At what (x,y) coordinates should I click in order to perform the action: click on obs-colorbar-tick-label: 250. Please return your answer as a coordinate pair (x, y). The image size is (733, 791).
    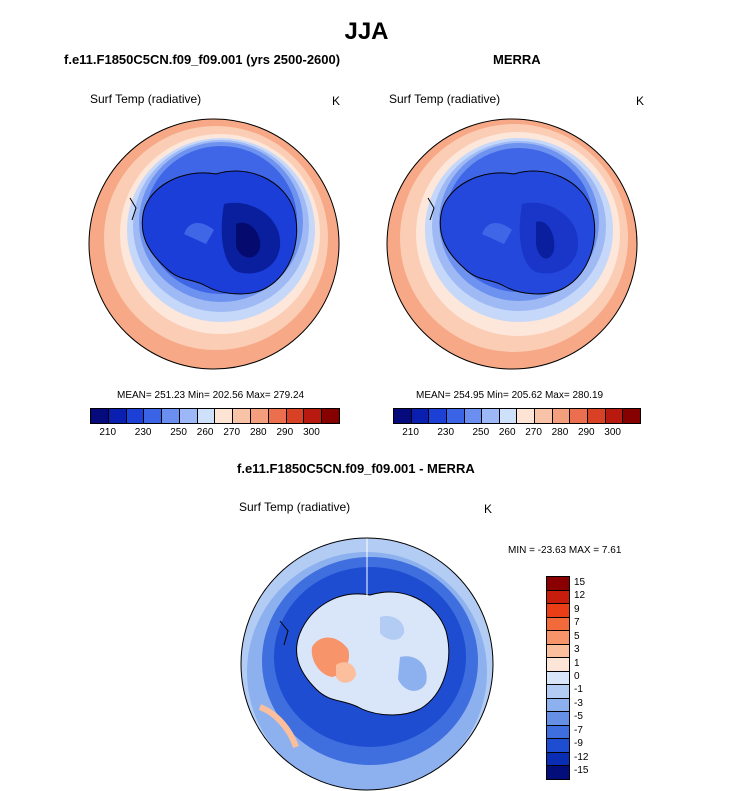
    Looking at the image, I should click on (481, 432).